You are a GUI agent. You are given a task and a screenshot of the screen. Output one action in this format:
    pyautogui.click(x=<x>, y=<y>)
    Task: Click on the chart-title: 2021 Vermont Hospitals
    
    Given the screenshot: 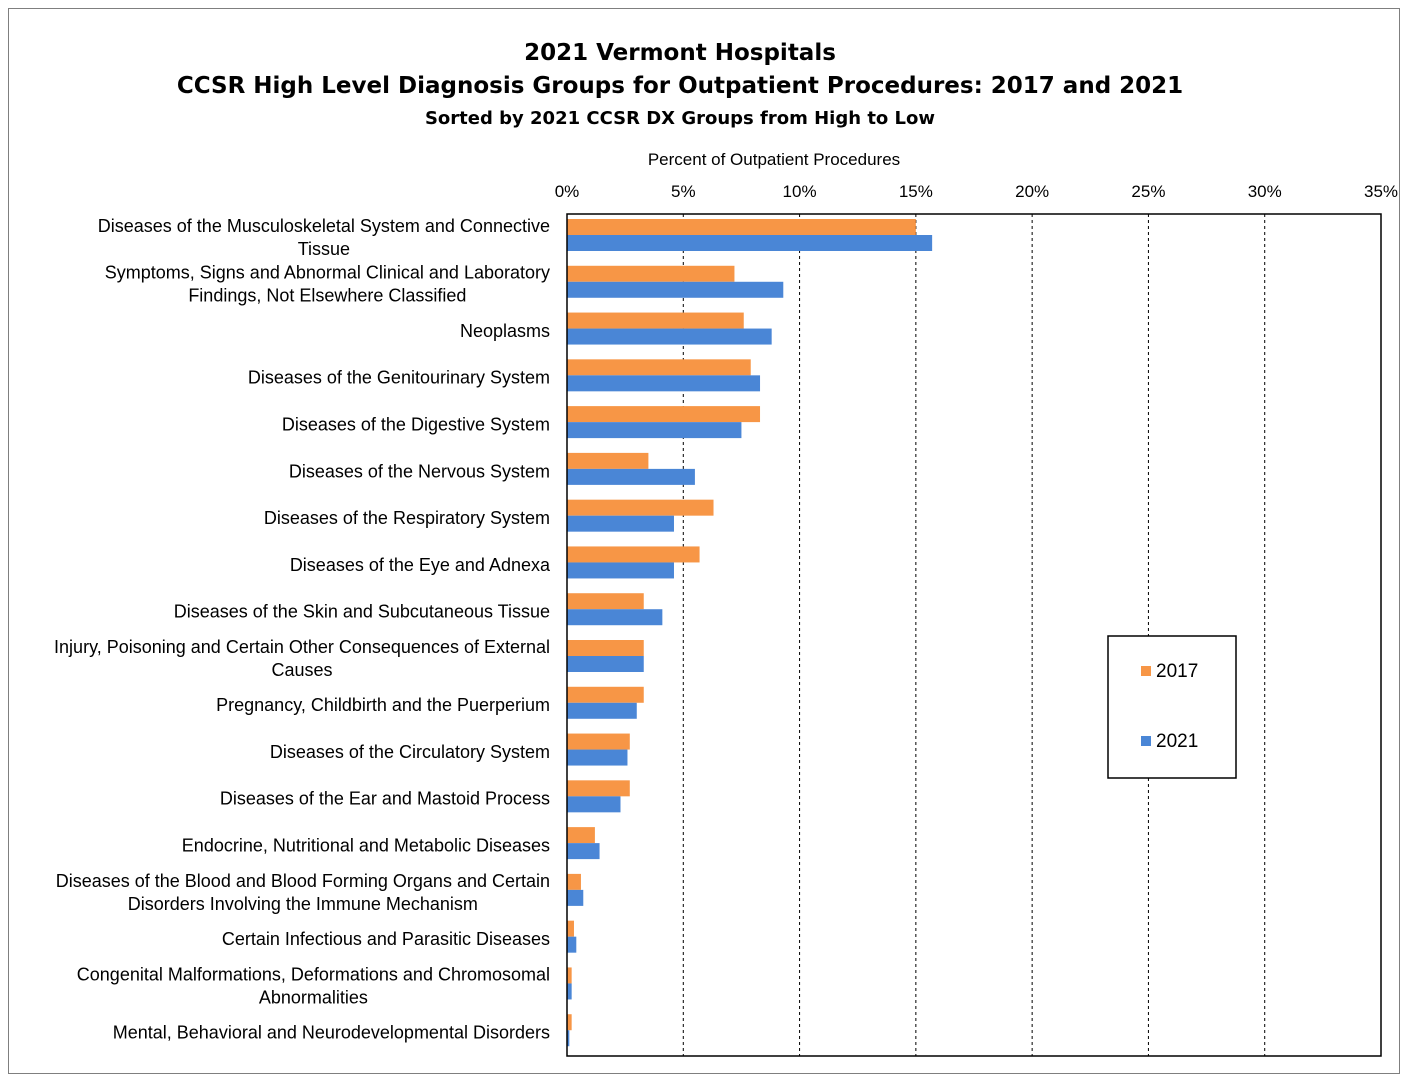 What is the action you would take?
    pyautogui.click(x=680, y=53)
    